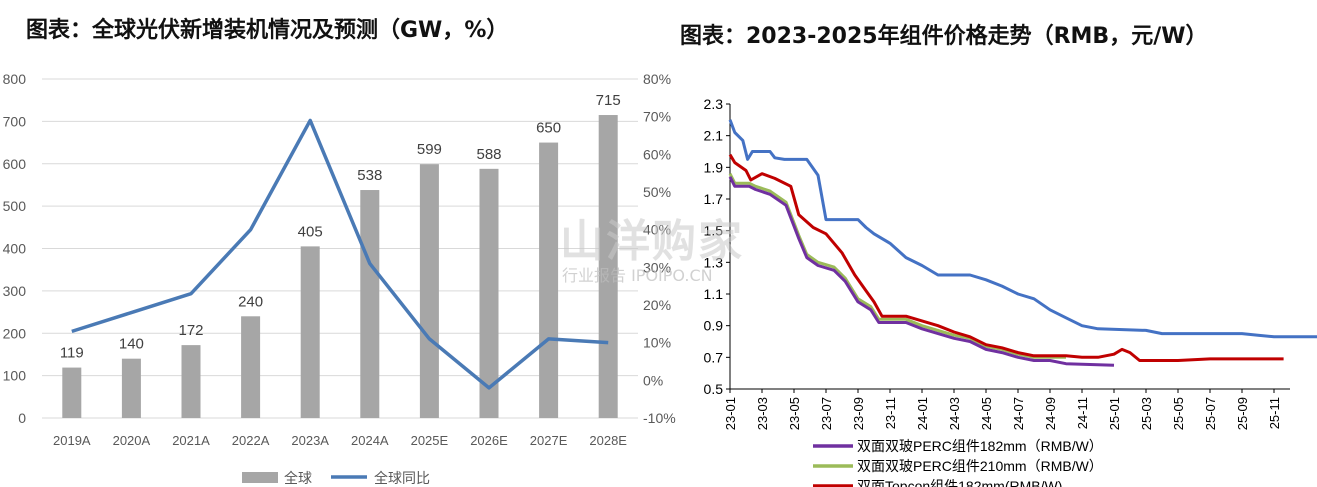  Describe the element at coordinates (1050, 413) in the screenshot. I see `x-axis-tick-label: 24-09` at that location.